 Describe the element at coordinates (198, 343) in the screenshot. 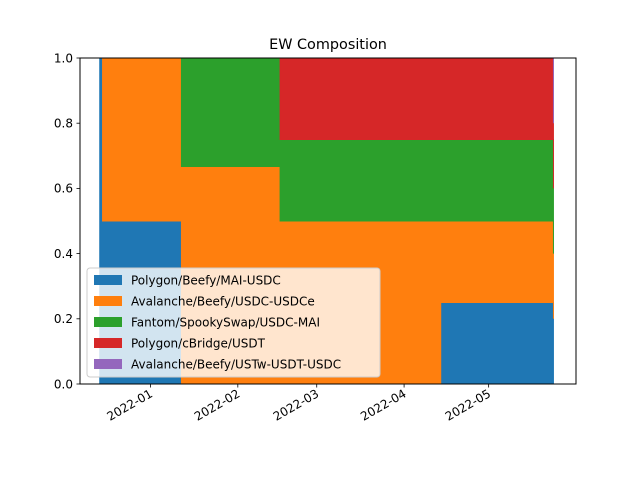

I see `legend-label: Polygon/cBridge/USDT` at that location.